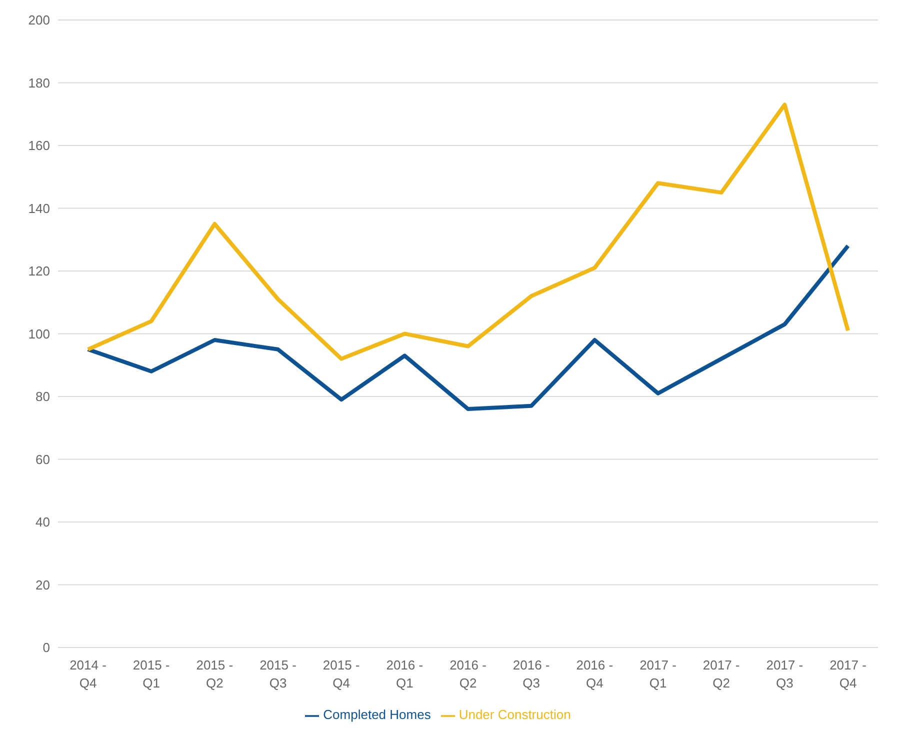 This screenshot has height=743, width=907. Describe the element at coordinates (278, 673) in the screenshot. I see `x-tick-label: 2015 - Q3` at that location.